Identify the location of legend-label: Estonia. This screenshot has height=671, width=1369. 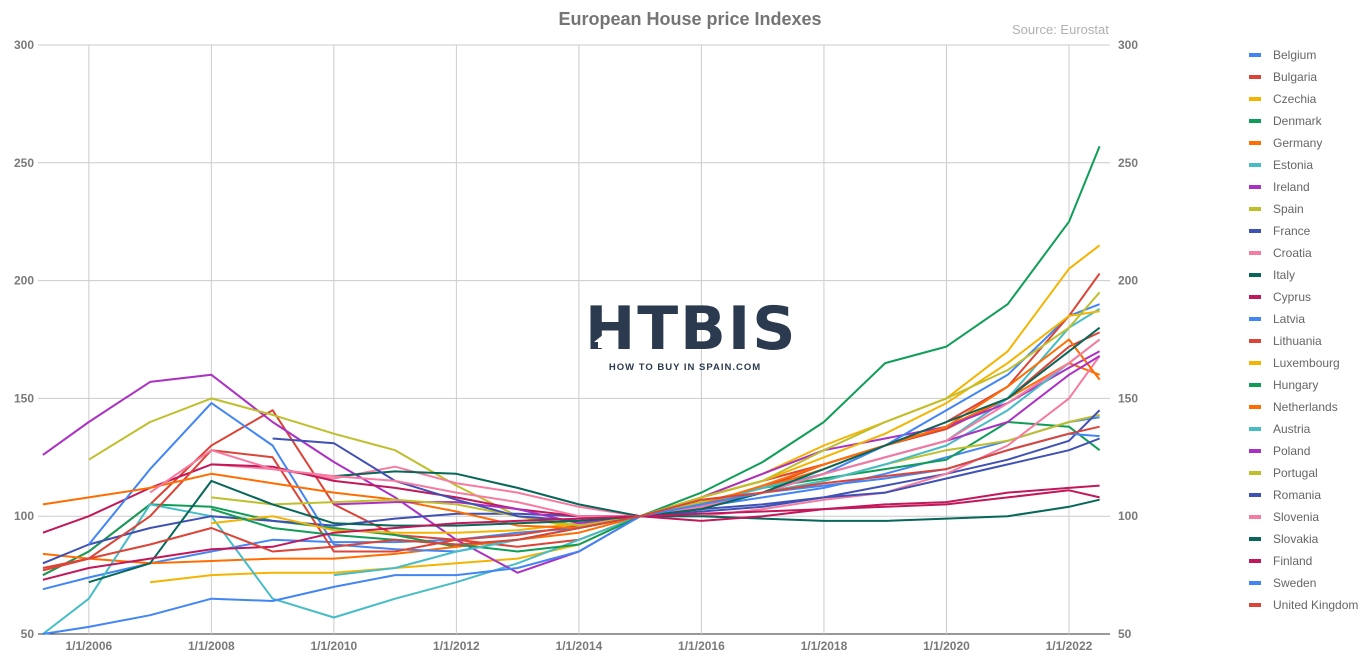
(1293, 165).